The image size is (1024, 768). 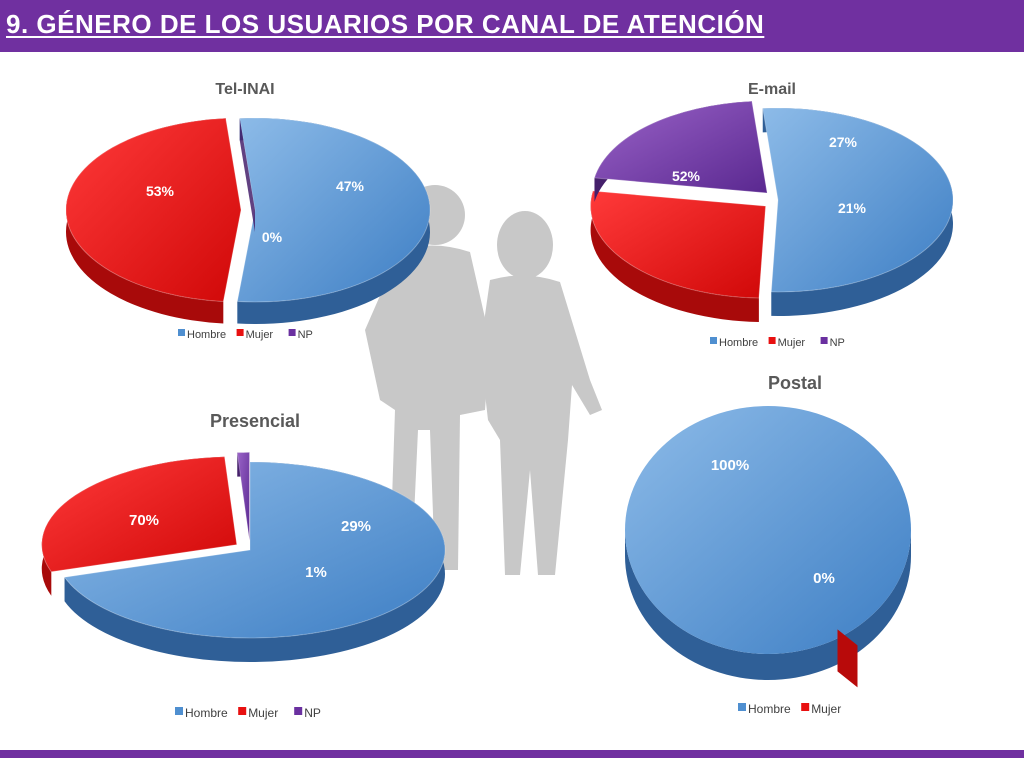 What do you see at coordinates (847, 658) in the screenshot?
I see `slice-mujer-sliver` at bounding box center [847, 658].